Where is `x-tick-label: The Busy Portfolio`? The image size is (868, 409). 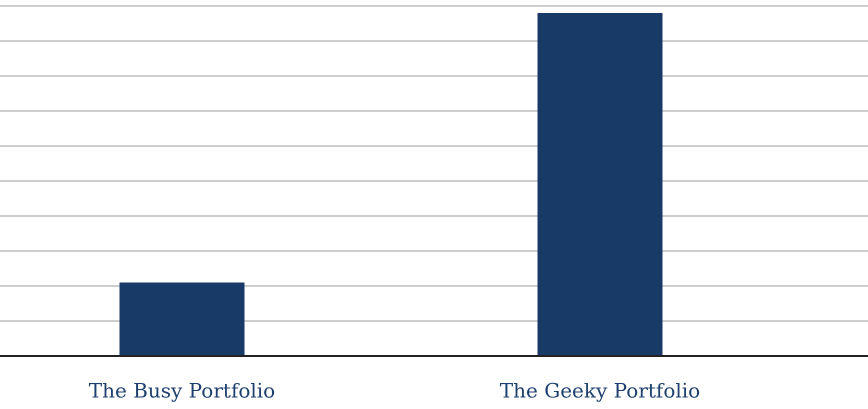 x-tick-label: The Busy Portfolio is located at coordinates (182, 391).